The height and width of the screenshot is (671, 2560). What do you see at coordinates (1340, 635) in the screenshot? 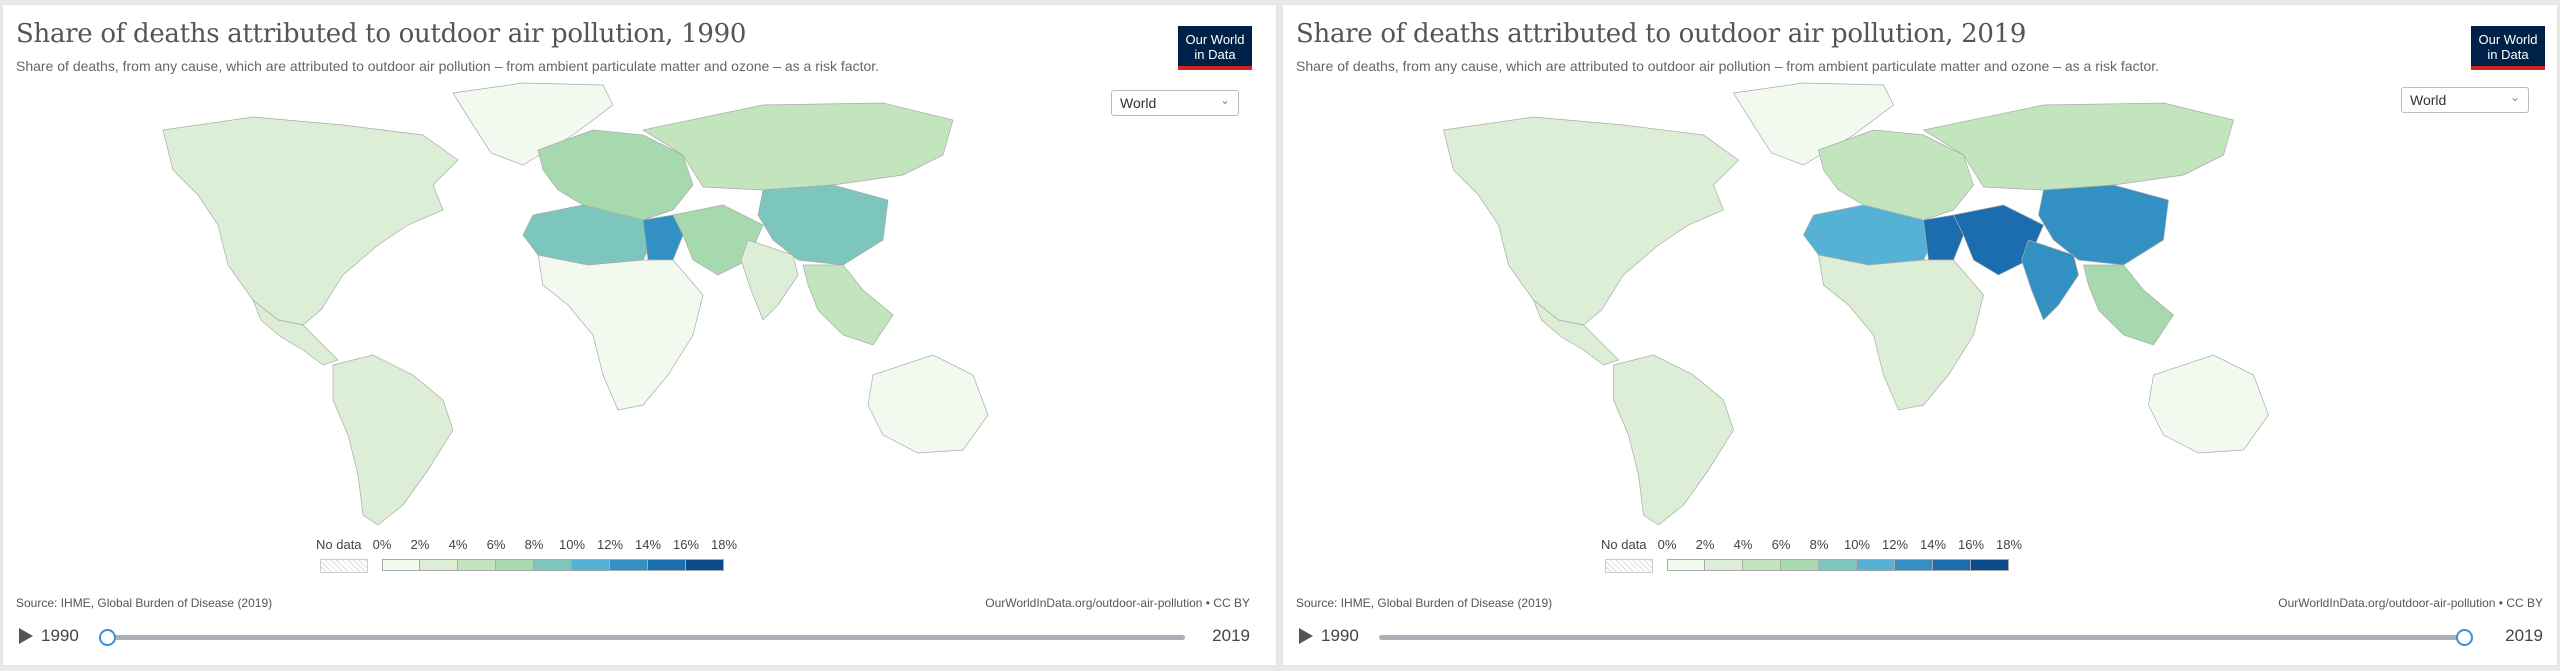
I see `timeline-start-year: 1990` at bounding box center [1340, 635].